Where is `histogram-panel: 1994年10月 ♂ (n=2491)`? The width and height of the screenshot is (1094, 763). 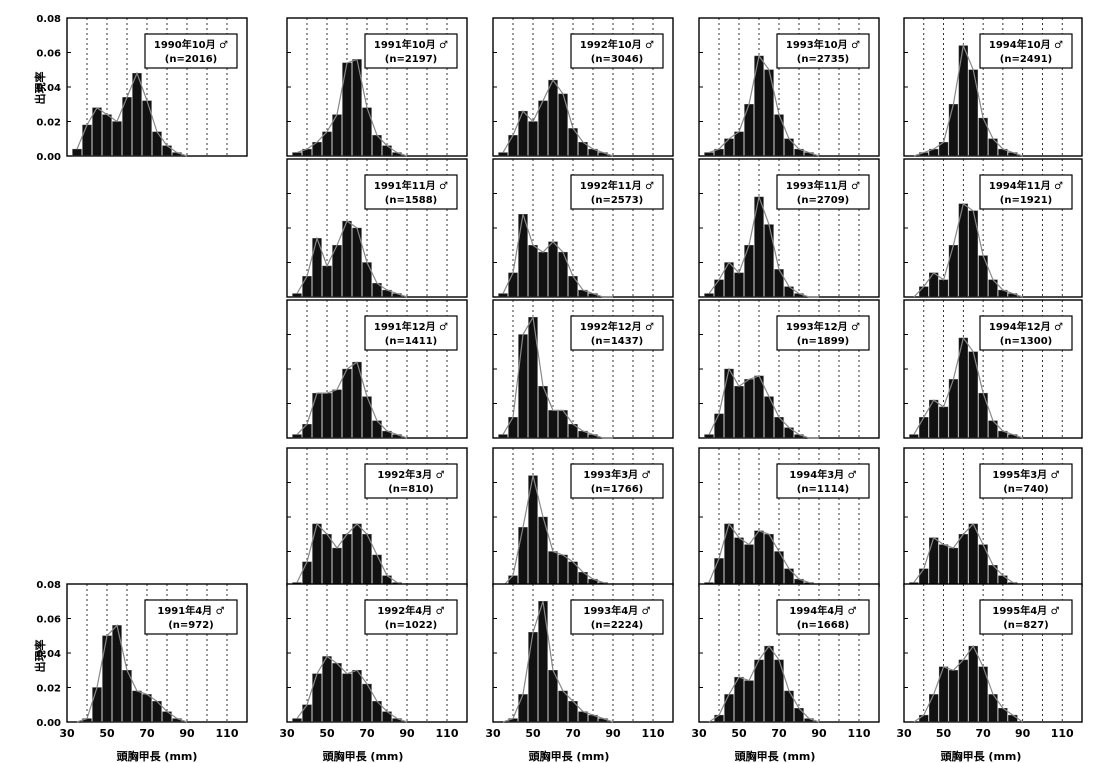 histogram-panel: 1994年10月 ♂ (n=2491) is located at coordinates (993, 87).